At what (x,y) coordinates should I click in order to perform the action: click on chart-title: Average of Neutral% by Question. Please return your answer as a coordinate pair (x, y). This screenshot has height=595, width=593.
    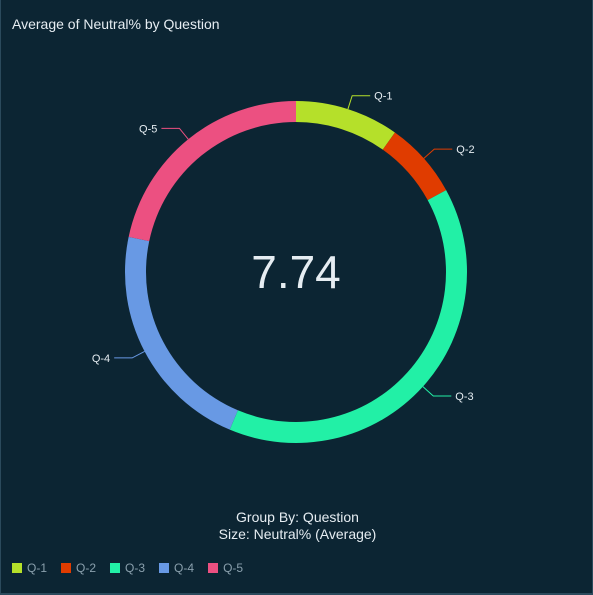
    Looking at the image, I should click on (116, 24).